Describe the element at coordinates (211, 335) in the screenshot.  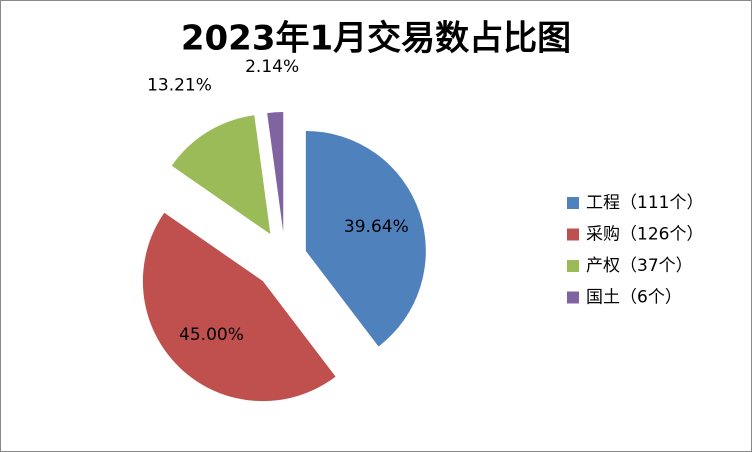
I see `data-label: 45.00%` at that location.